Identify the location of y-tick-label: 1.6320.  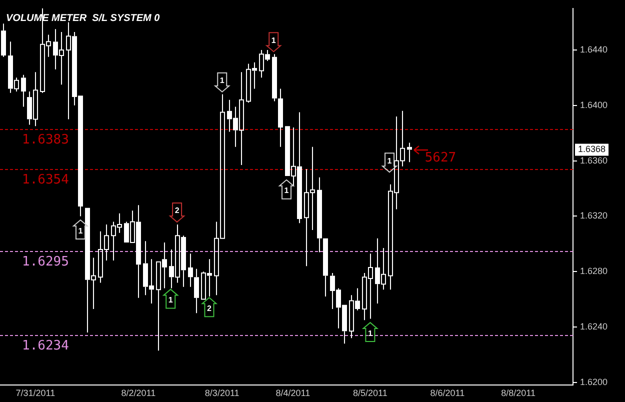
(594, 215).